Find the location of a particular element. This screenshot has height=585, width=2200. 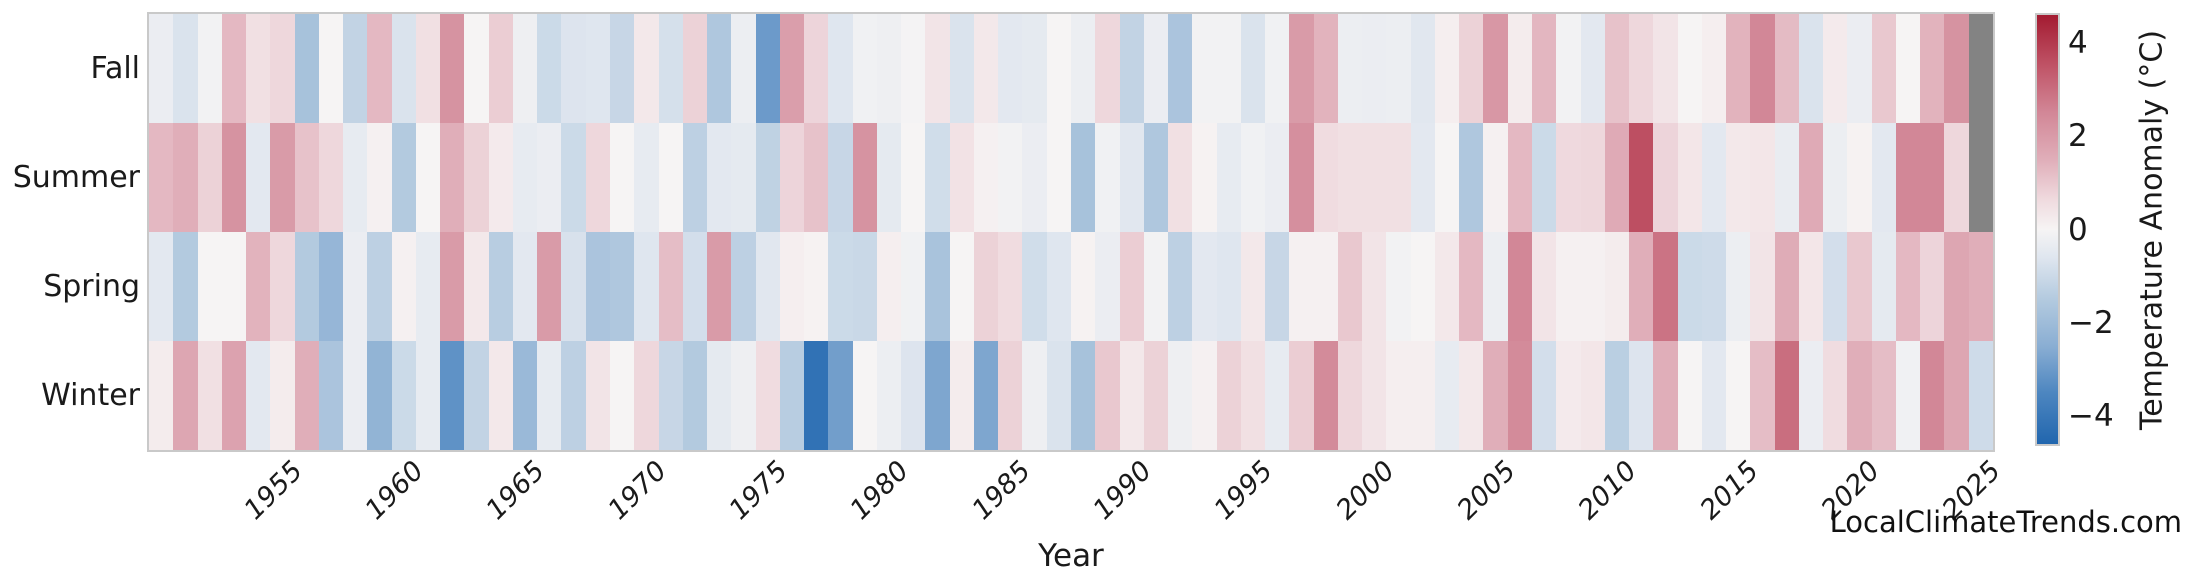

row-label-winter: Winter is located at coordinates (90, 395).